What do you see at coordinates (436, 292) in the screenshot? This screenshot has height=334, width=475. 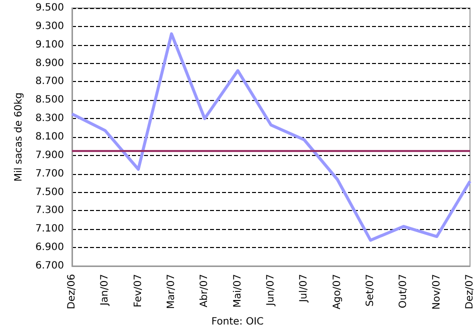 I see `x-tick-label: Nov/07` at bounding box center [436, 292].